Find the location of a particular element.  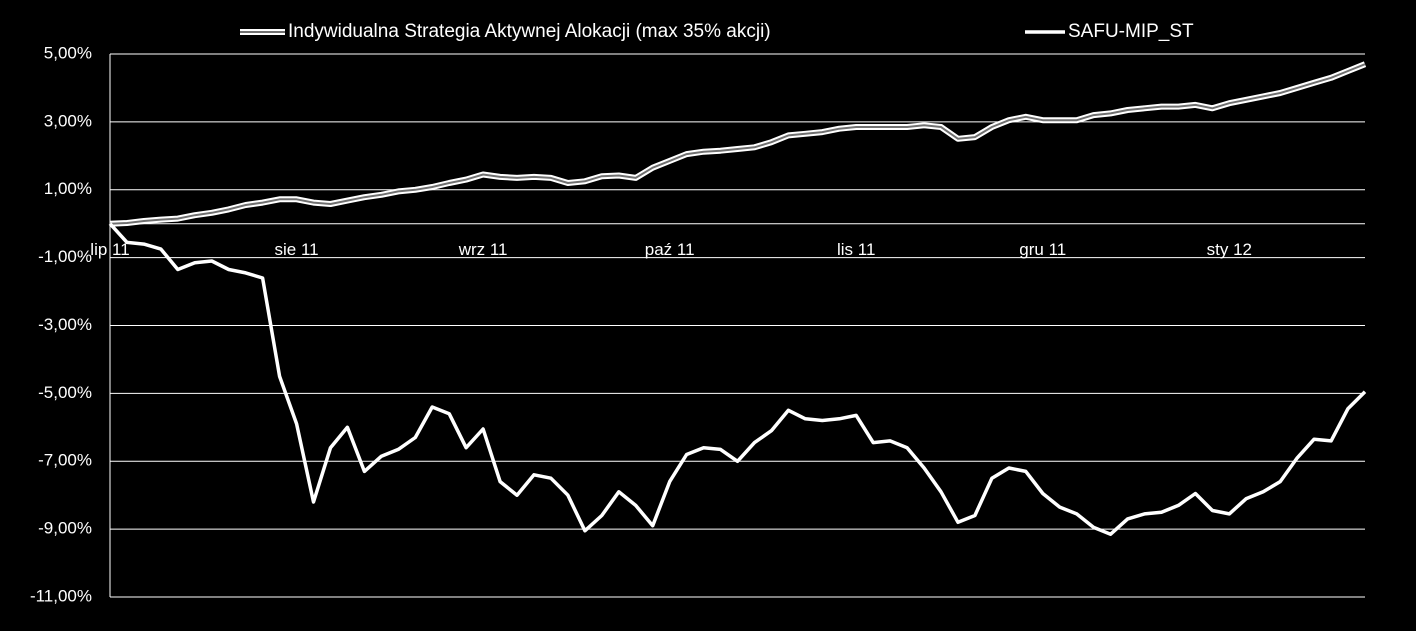

x-tick-label: paź 11 is located at coordinates (670, 249).